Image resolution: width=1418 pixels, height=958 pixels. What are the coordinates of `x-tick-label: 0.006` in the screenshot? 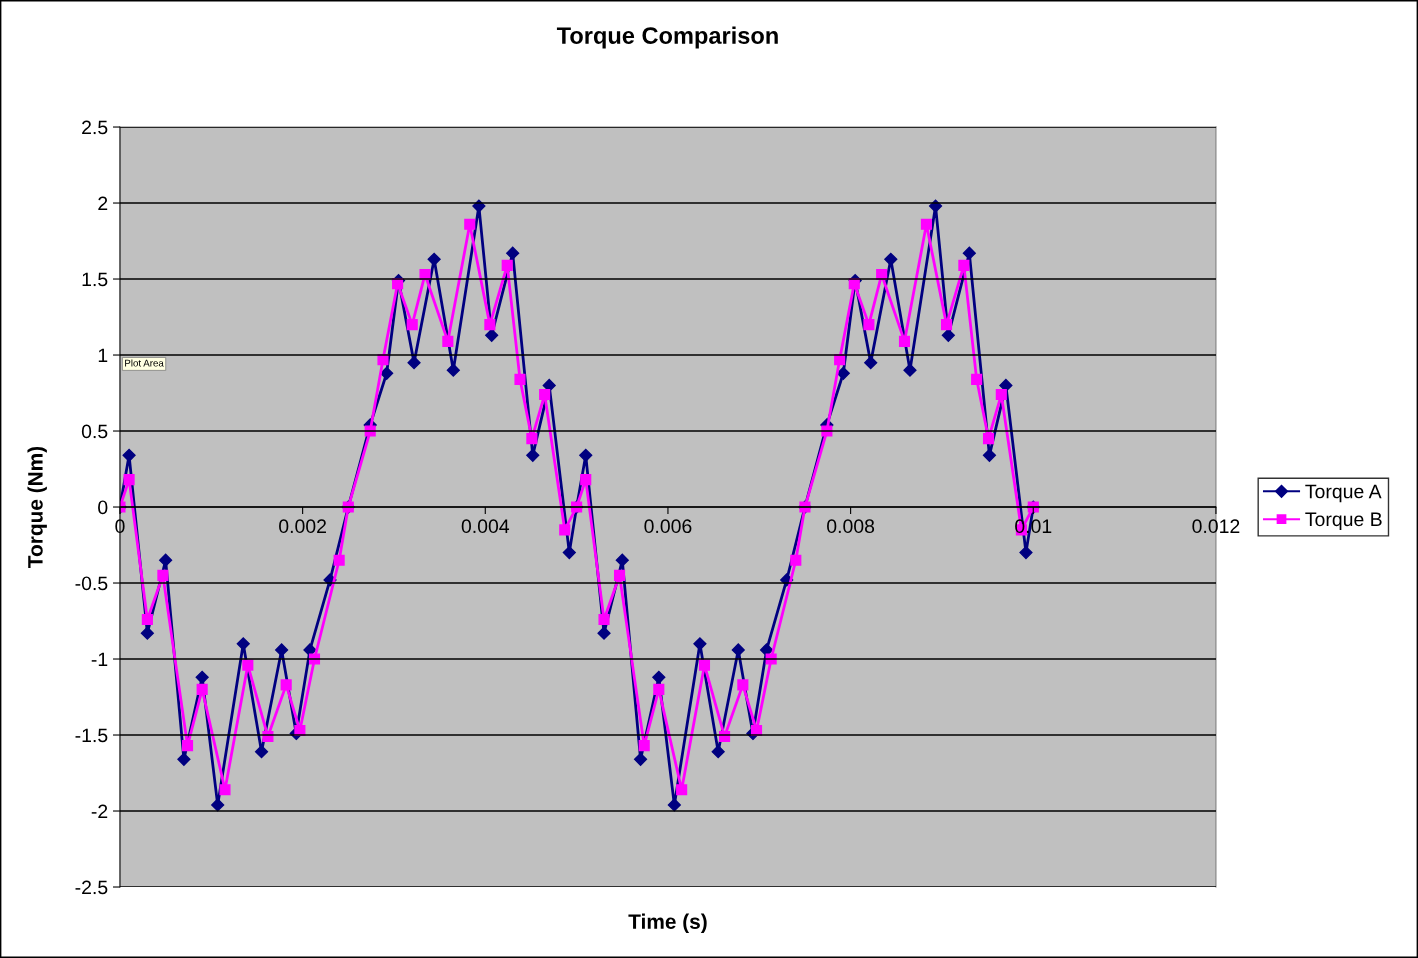 It's located at (668, 526).